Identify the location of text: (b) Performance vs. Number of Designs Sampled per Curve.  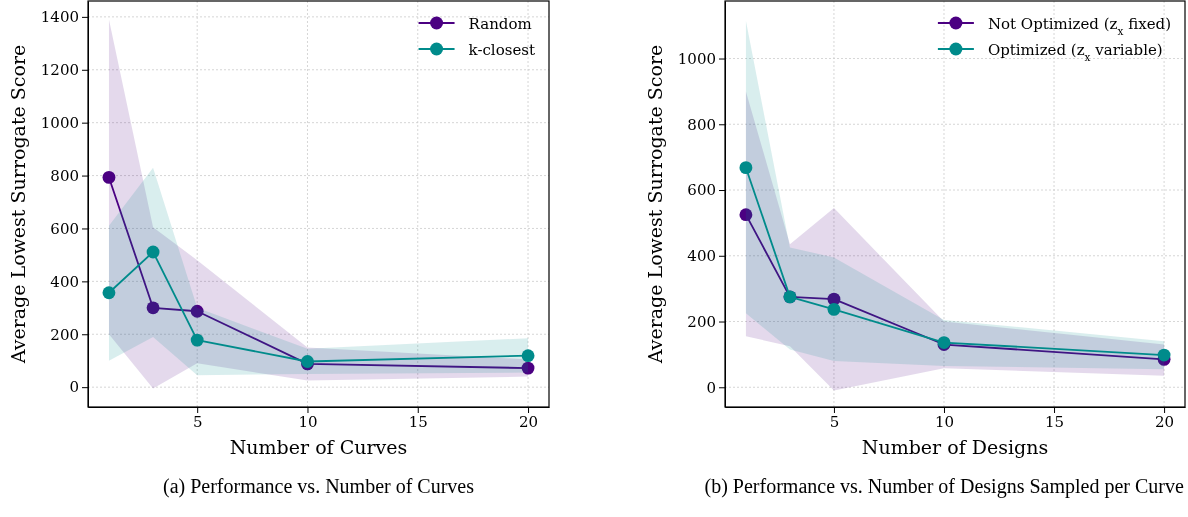
(944, 486).